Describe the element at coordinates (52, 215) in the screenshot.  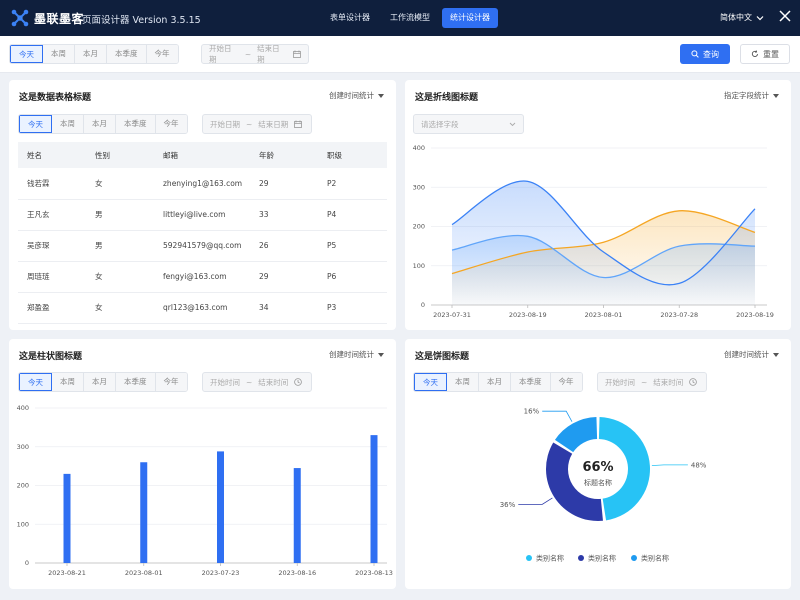
I see `cell-name: 王凡玄` at that location.